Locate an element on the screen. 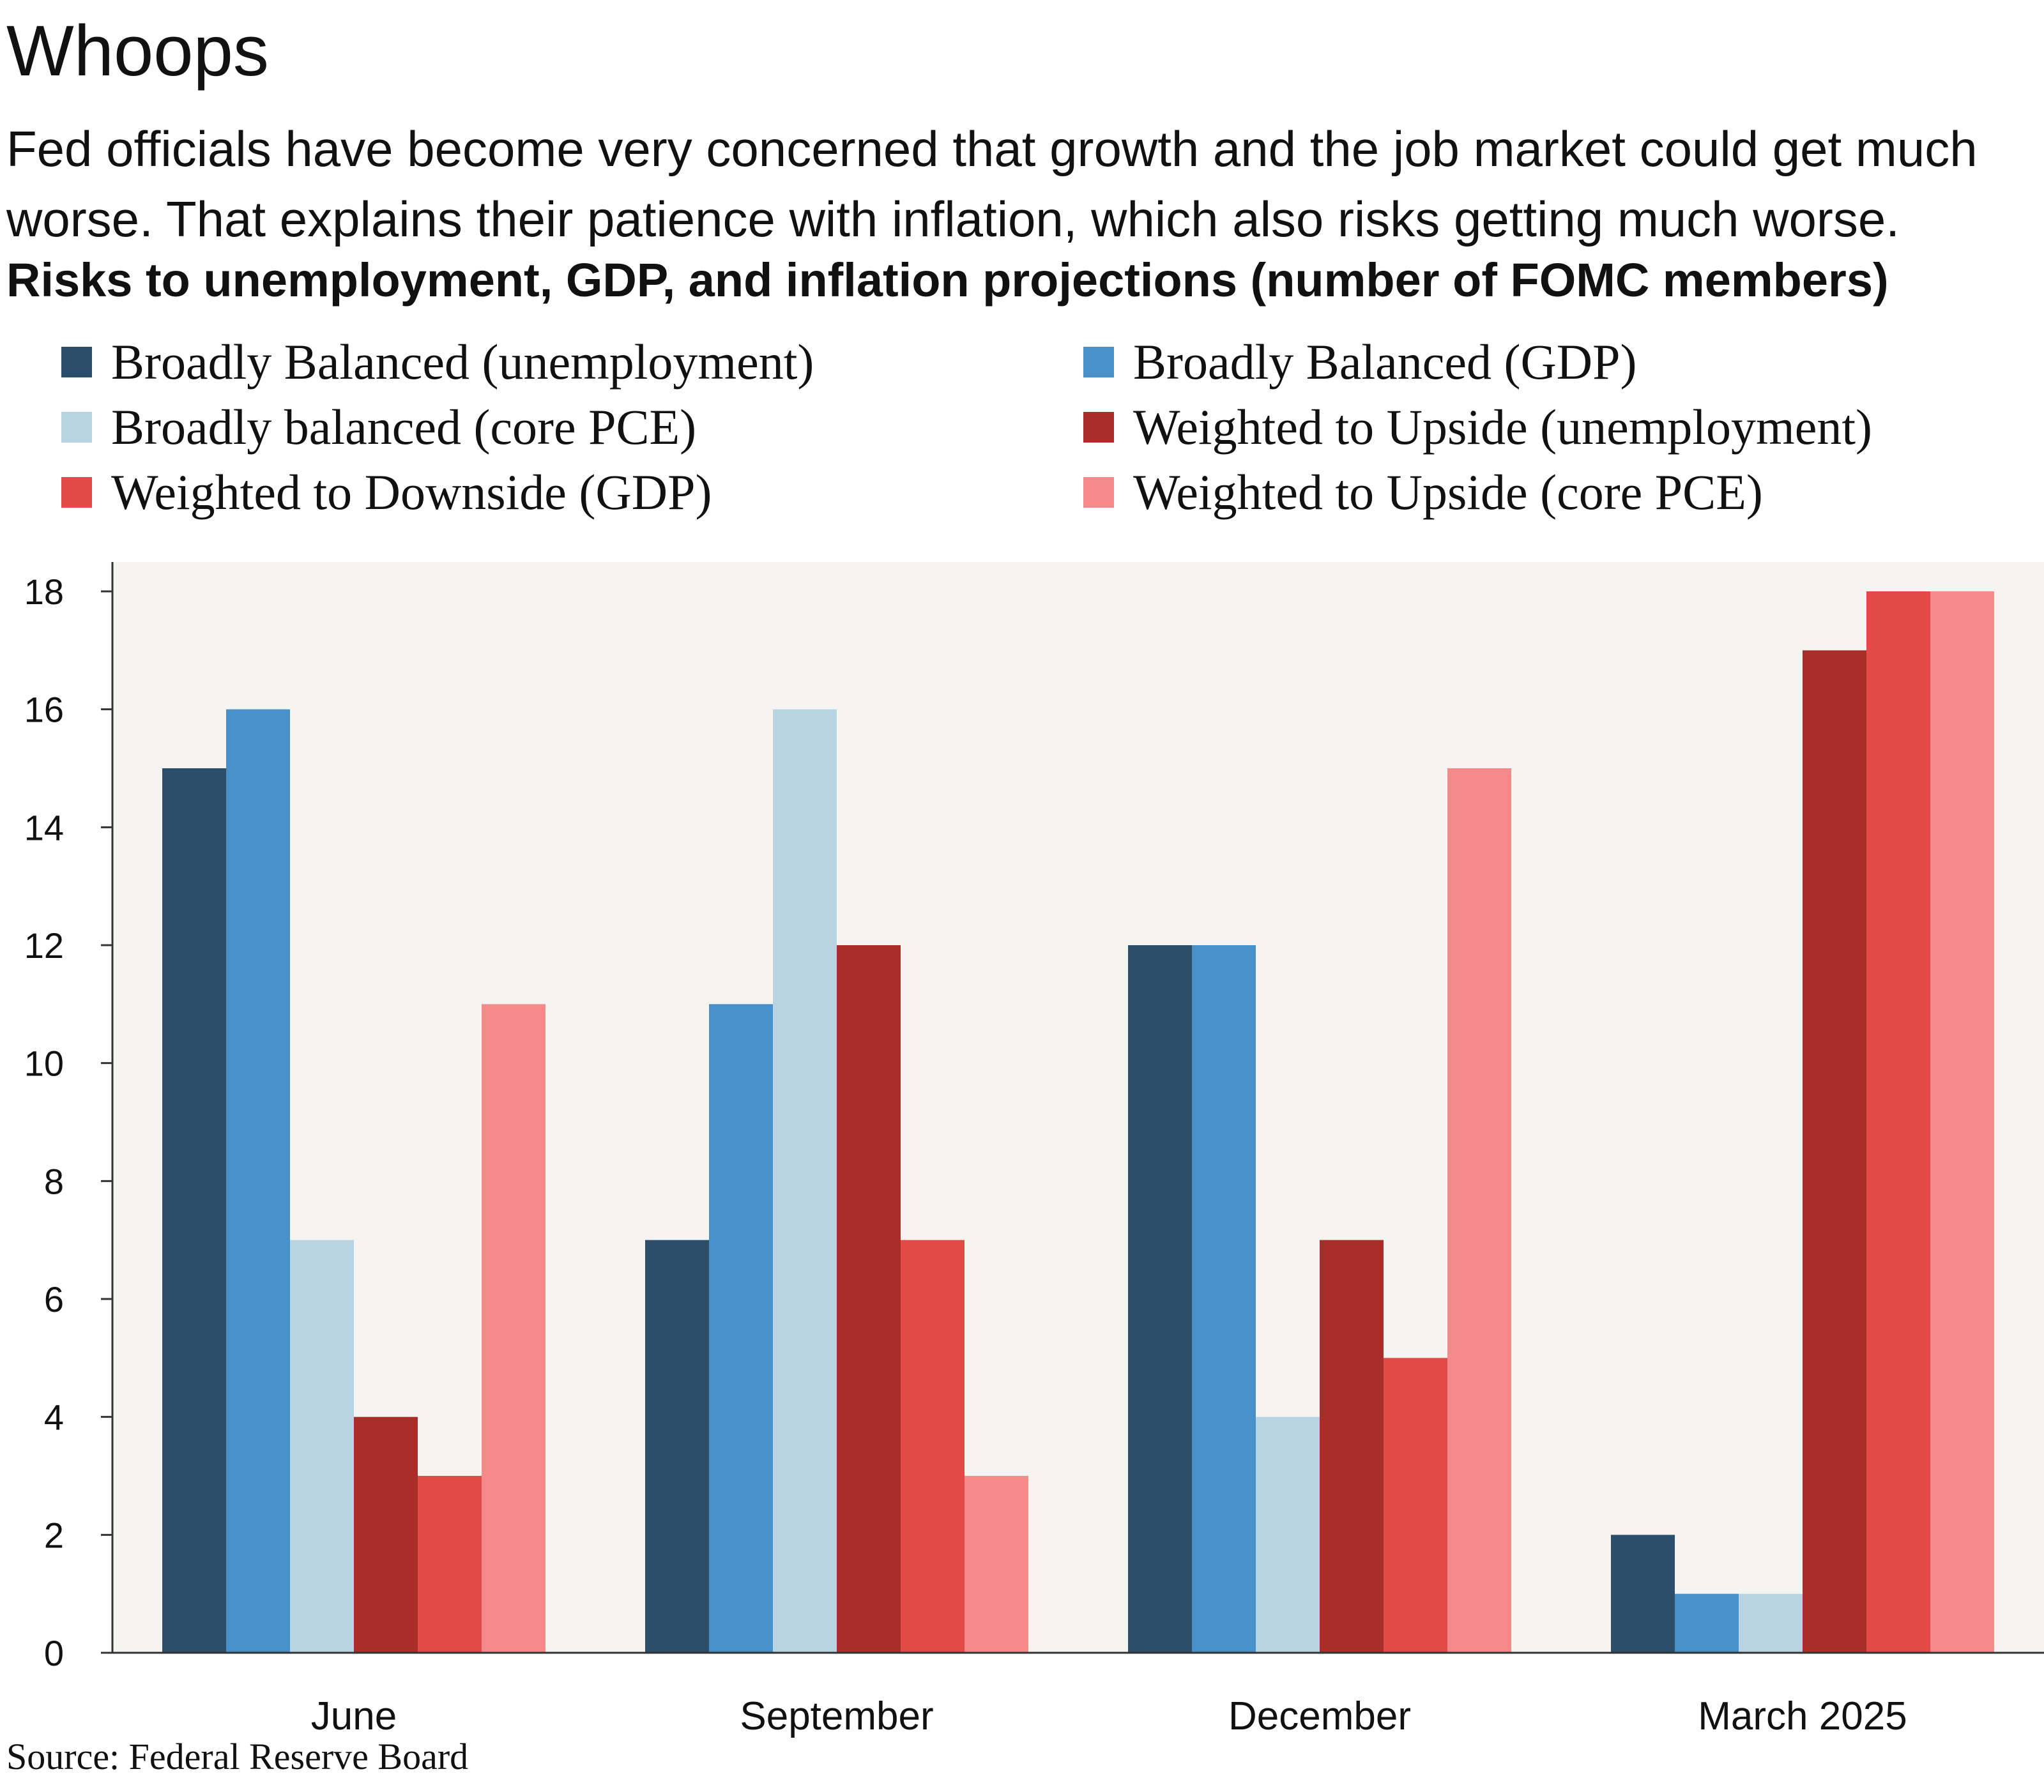 Image resolution: width=2044 pixels, height=1792 pixels. legend-item: Weighted to Upside (unemployment) is located at coordinates (1556, 427).